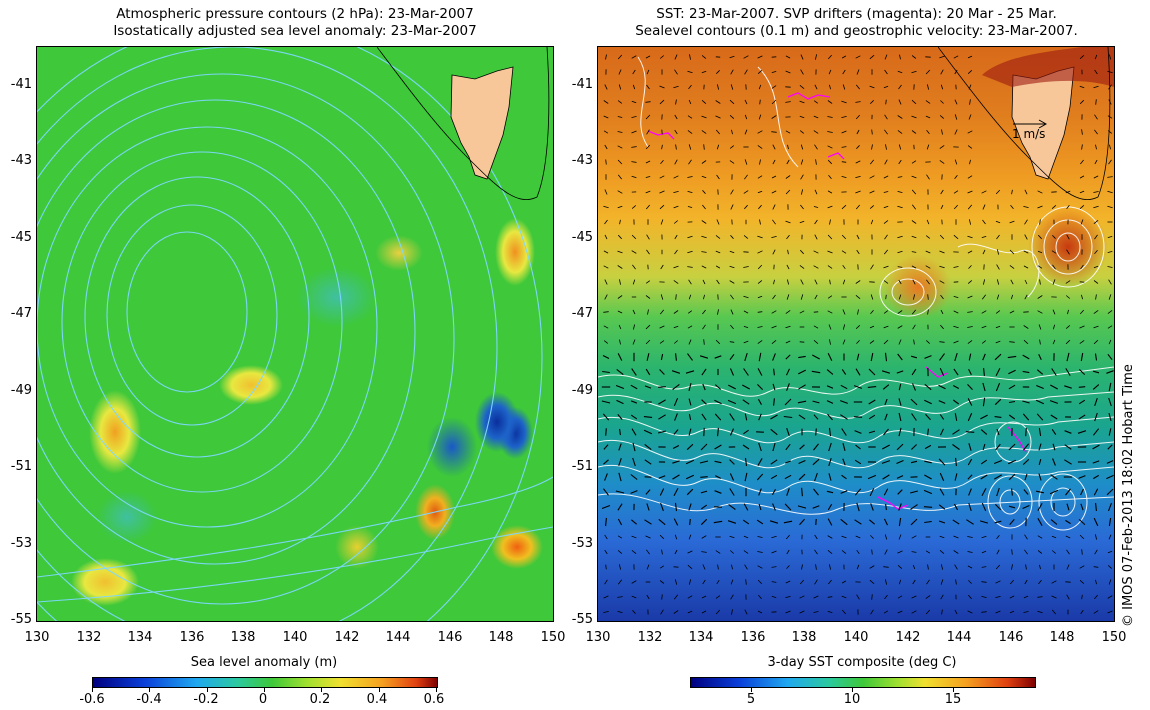 The width and height of the screenshot is (1150, 710). What do you see at coordinates (863, 682) in the screenshot?
I see `sst-colorbar` at bounding box center [863, 682].